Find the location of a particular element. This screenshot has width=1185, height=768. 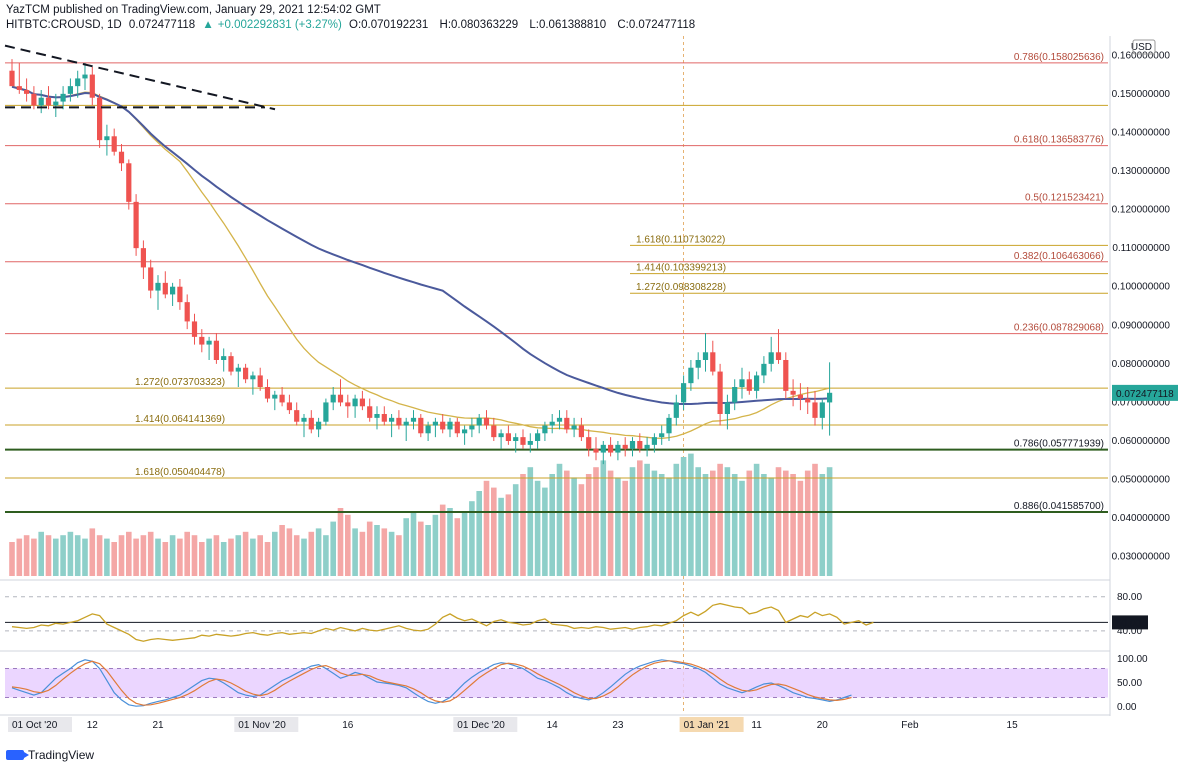

price-tick-label: 0.040000000 is located at coordinates (1141, 518).